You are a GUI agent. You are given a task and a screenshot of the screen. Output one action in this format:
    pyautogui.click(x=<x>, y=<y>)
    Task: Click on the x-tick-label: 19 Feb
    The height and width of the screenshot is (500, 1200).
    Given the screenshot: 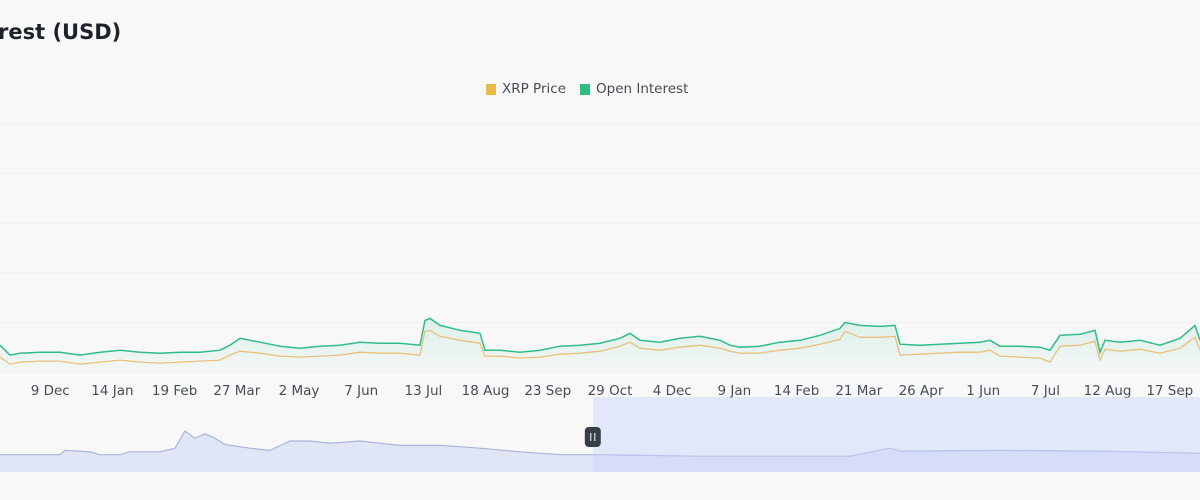 What is the action you would take?
    pyautogui.click(x=174, y=391)
    